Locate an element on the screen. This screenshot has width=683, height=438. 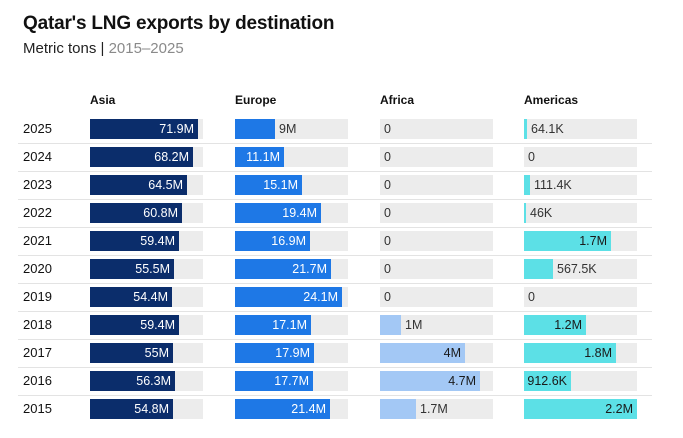
data-label-americas: 1.2M is located at coordinates (568, 325).